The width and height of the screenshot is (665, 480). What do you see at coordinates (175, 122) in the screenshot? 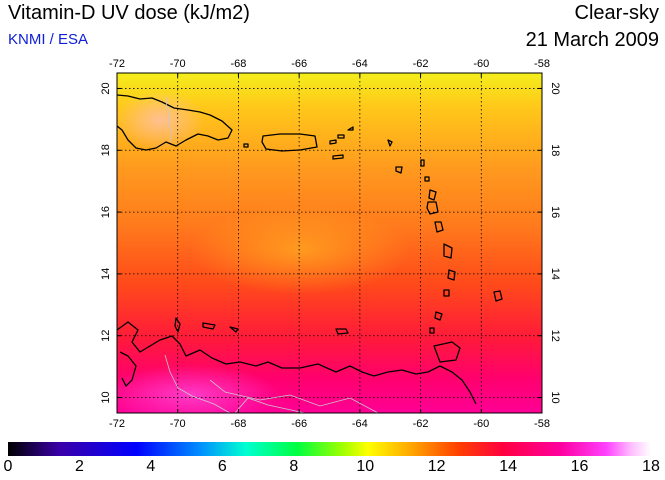
I see `coast-hispaniola` at bounding box center [175, 122].